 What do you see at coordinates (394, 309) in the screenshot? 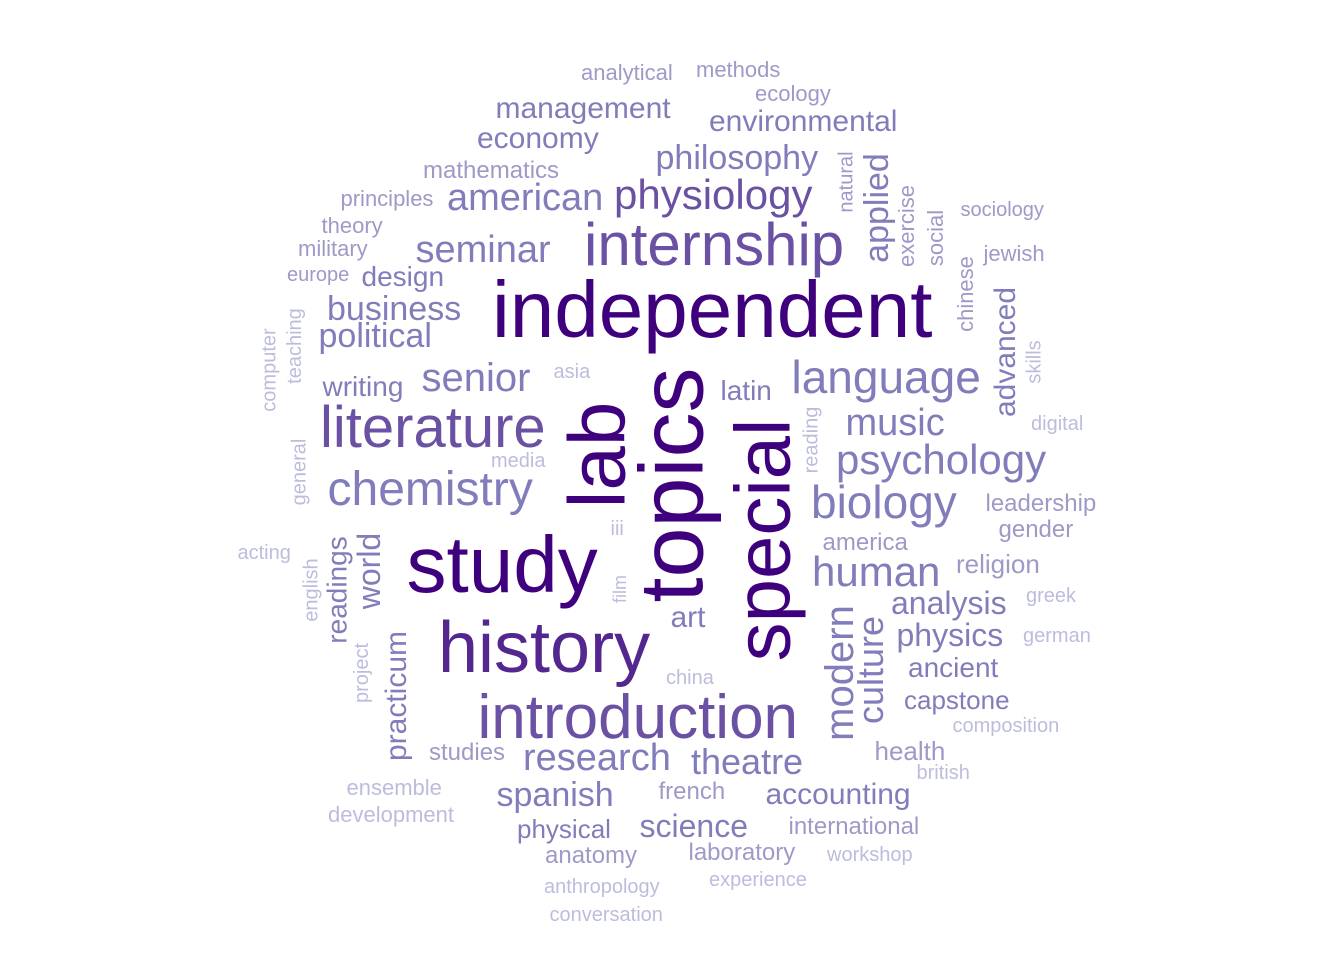
I see `word-business: business` at bounding box center [394, 309].